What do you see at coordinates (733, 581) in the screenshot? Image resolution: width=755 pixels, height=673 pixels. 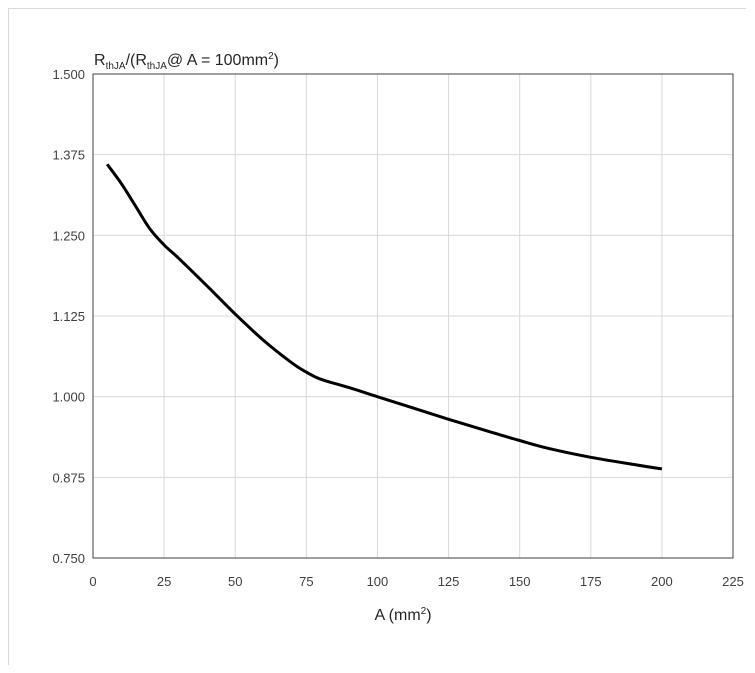 I see `x-tick-label: 225` at bounding box center [733, 581].